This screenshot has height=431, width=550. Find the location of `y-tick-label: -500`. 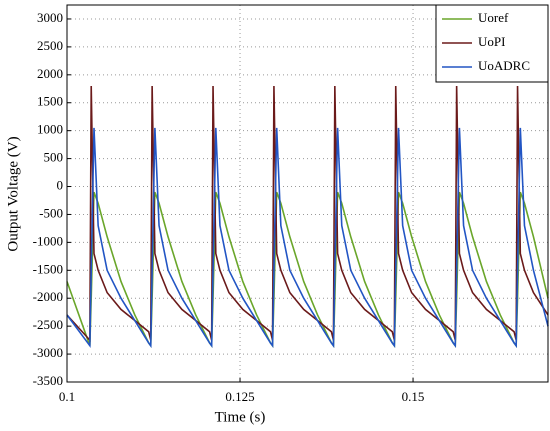

y-tick-label: -500 is located at coordinates (51, 212).